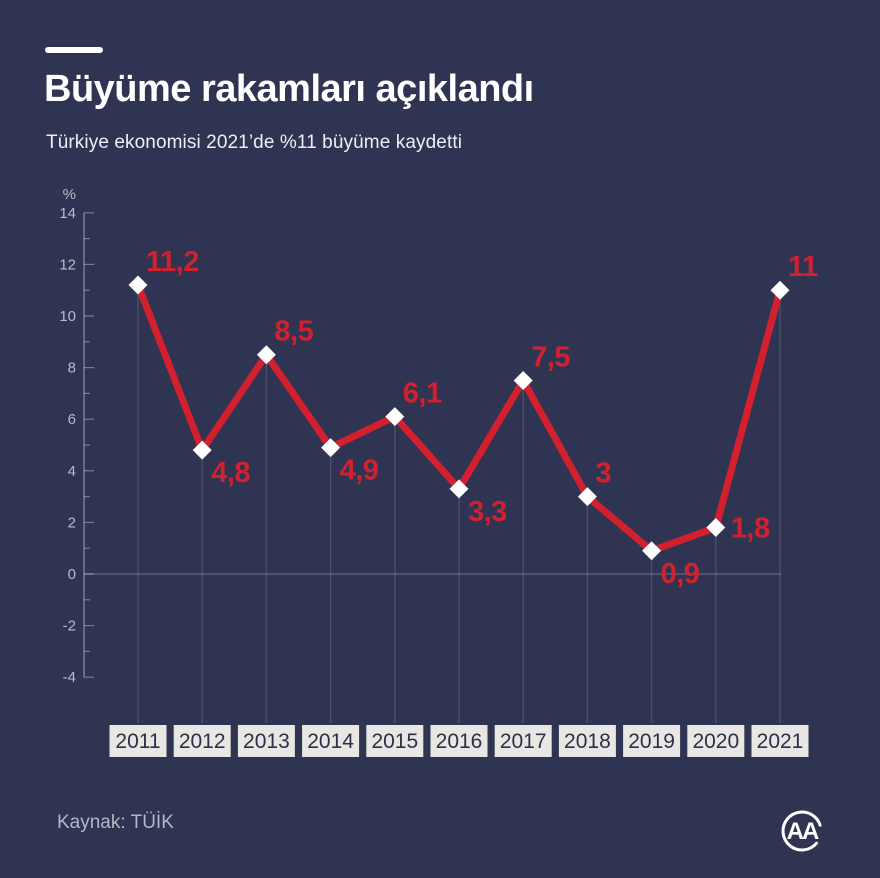 The image size is (880, 878). I want to click on year-box-2015, so click(395, 741).